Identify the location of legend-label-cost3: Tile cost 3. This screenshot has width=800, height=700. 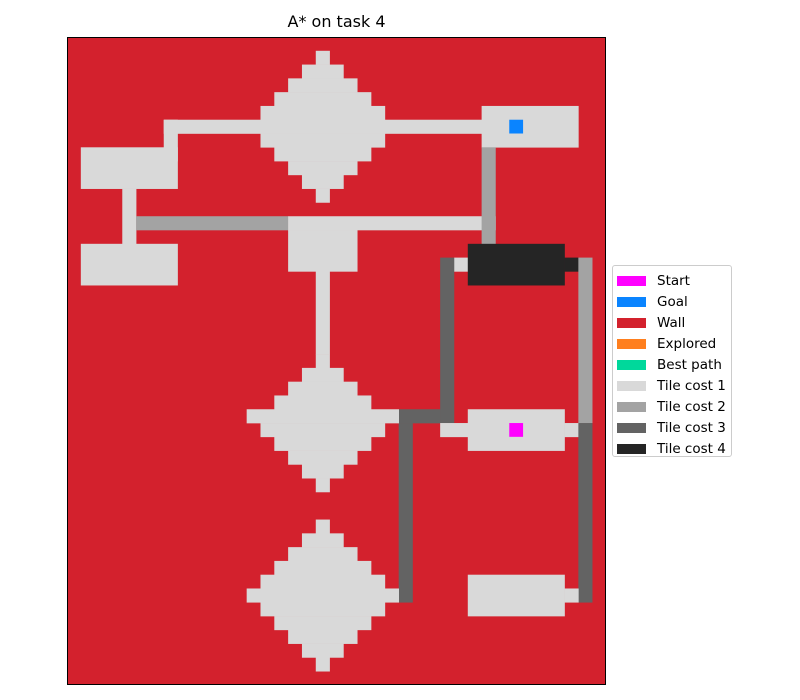
(691, 427).